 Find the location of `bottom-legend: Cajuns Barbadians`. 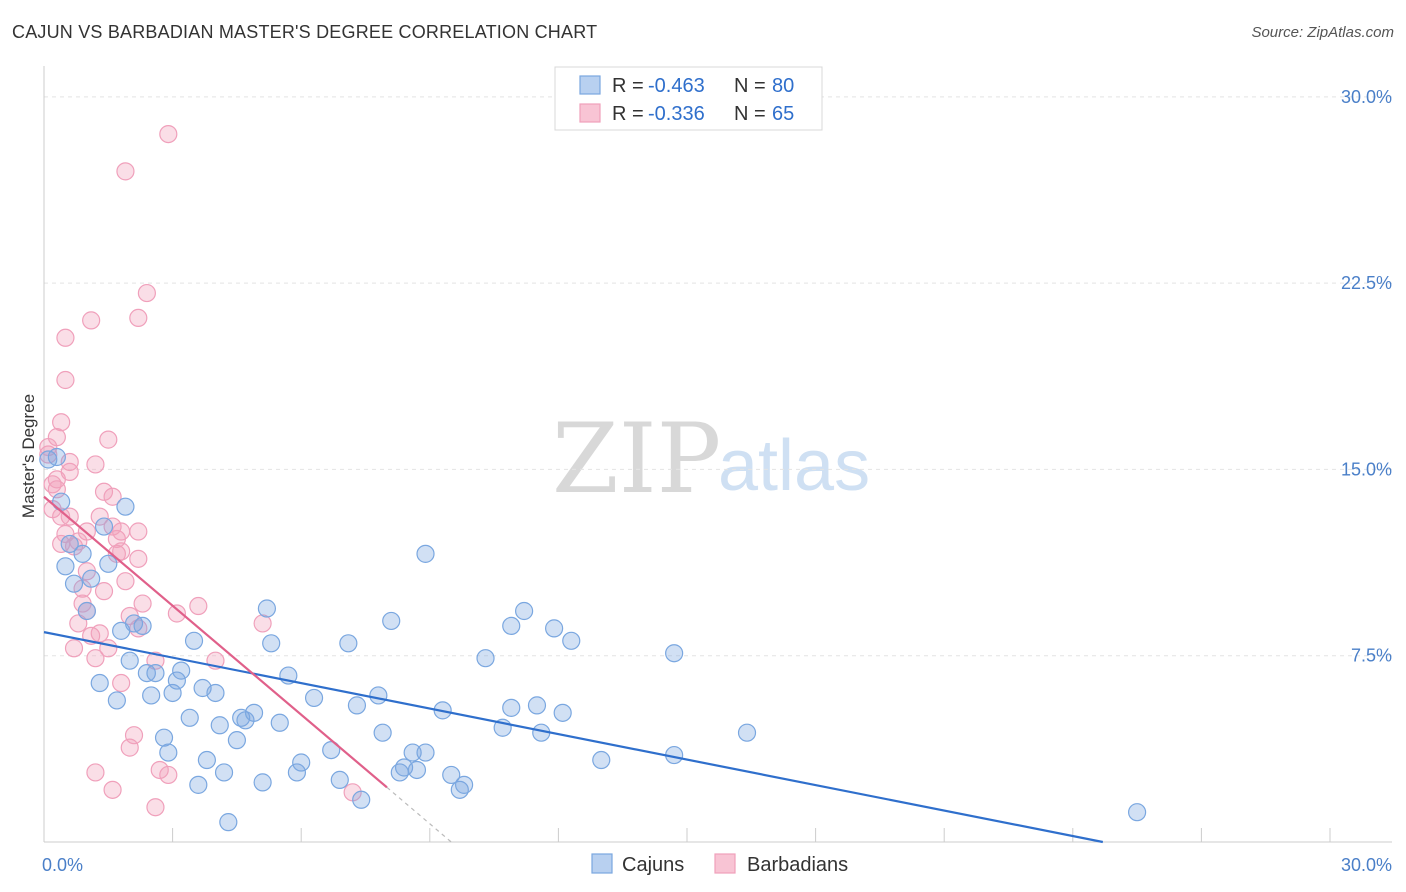

bottom-legend: Cajuns Barbadians is located at coordinates (719, 864).